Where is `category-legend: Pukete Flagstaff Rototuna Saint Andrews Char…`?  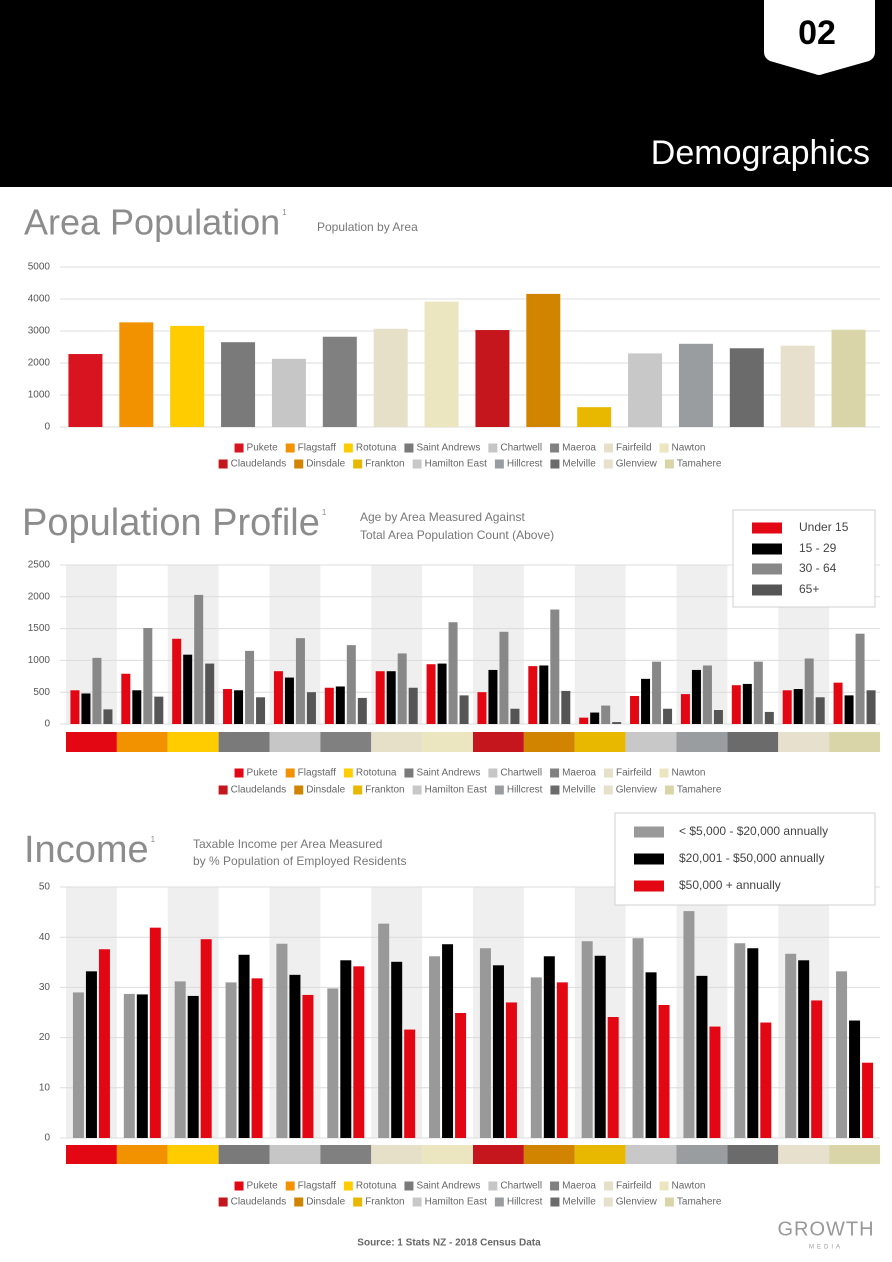 category-legend: Pukete Flagstaff Rototuna Saint Andrews Char… is located at coordinates (470, 773).